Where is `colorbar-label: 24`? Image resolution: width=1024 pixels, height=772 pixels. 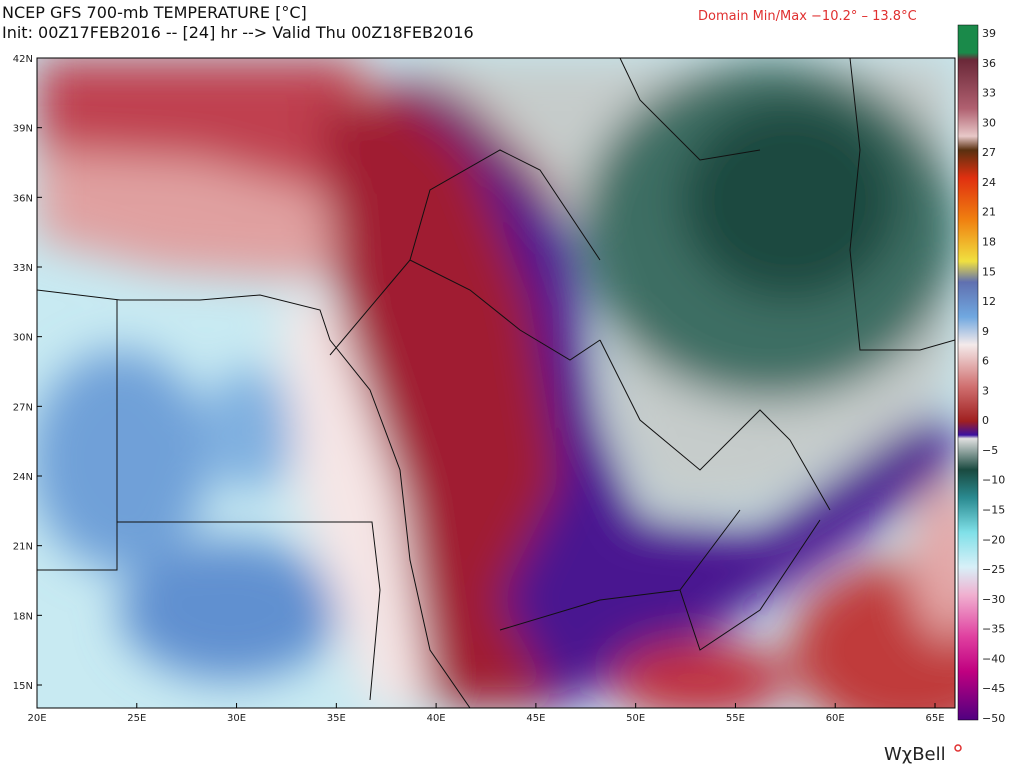
colorbar-label: 24 is located at coordinates (989, 182).